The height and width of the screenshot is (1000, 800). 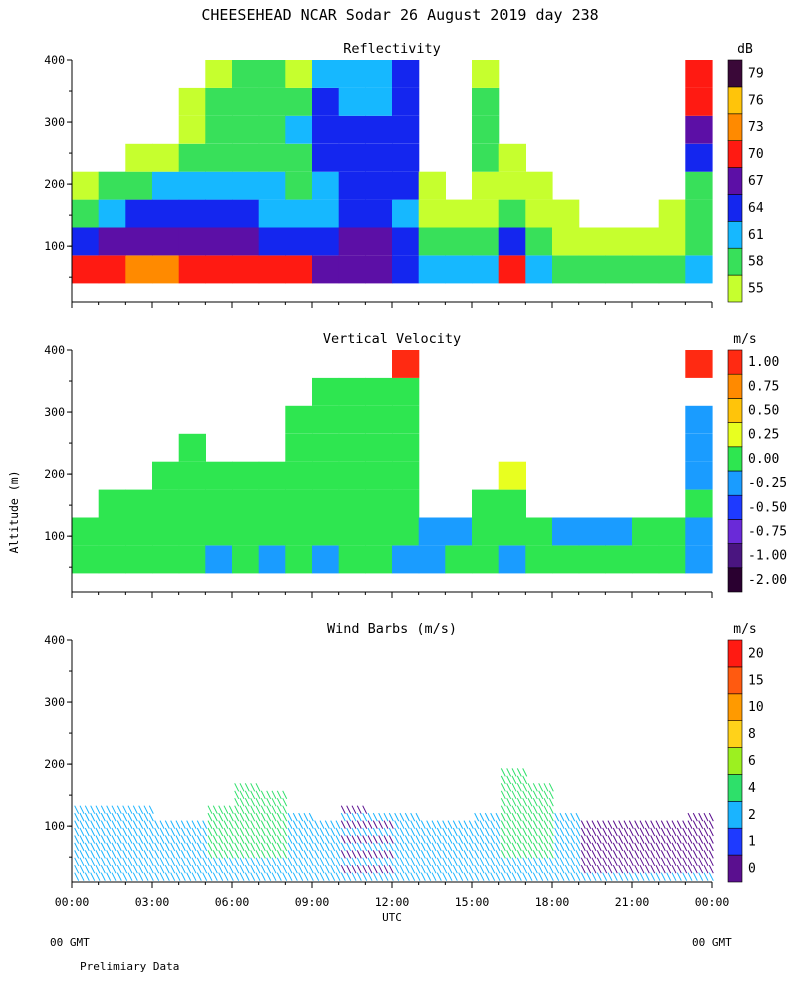 I want to click on x-tick-label: 06:00, so click(x=232, y=902).